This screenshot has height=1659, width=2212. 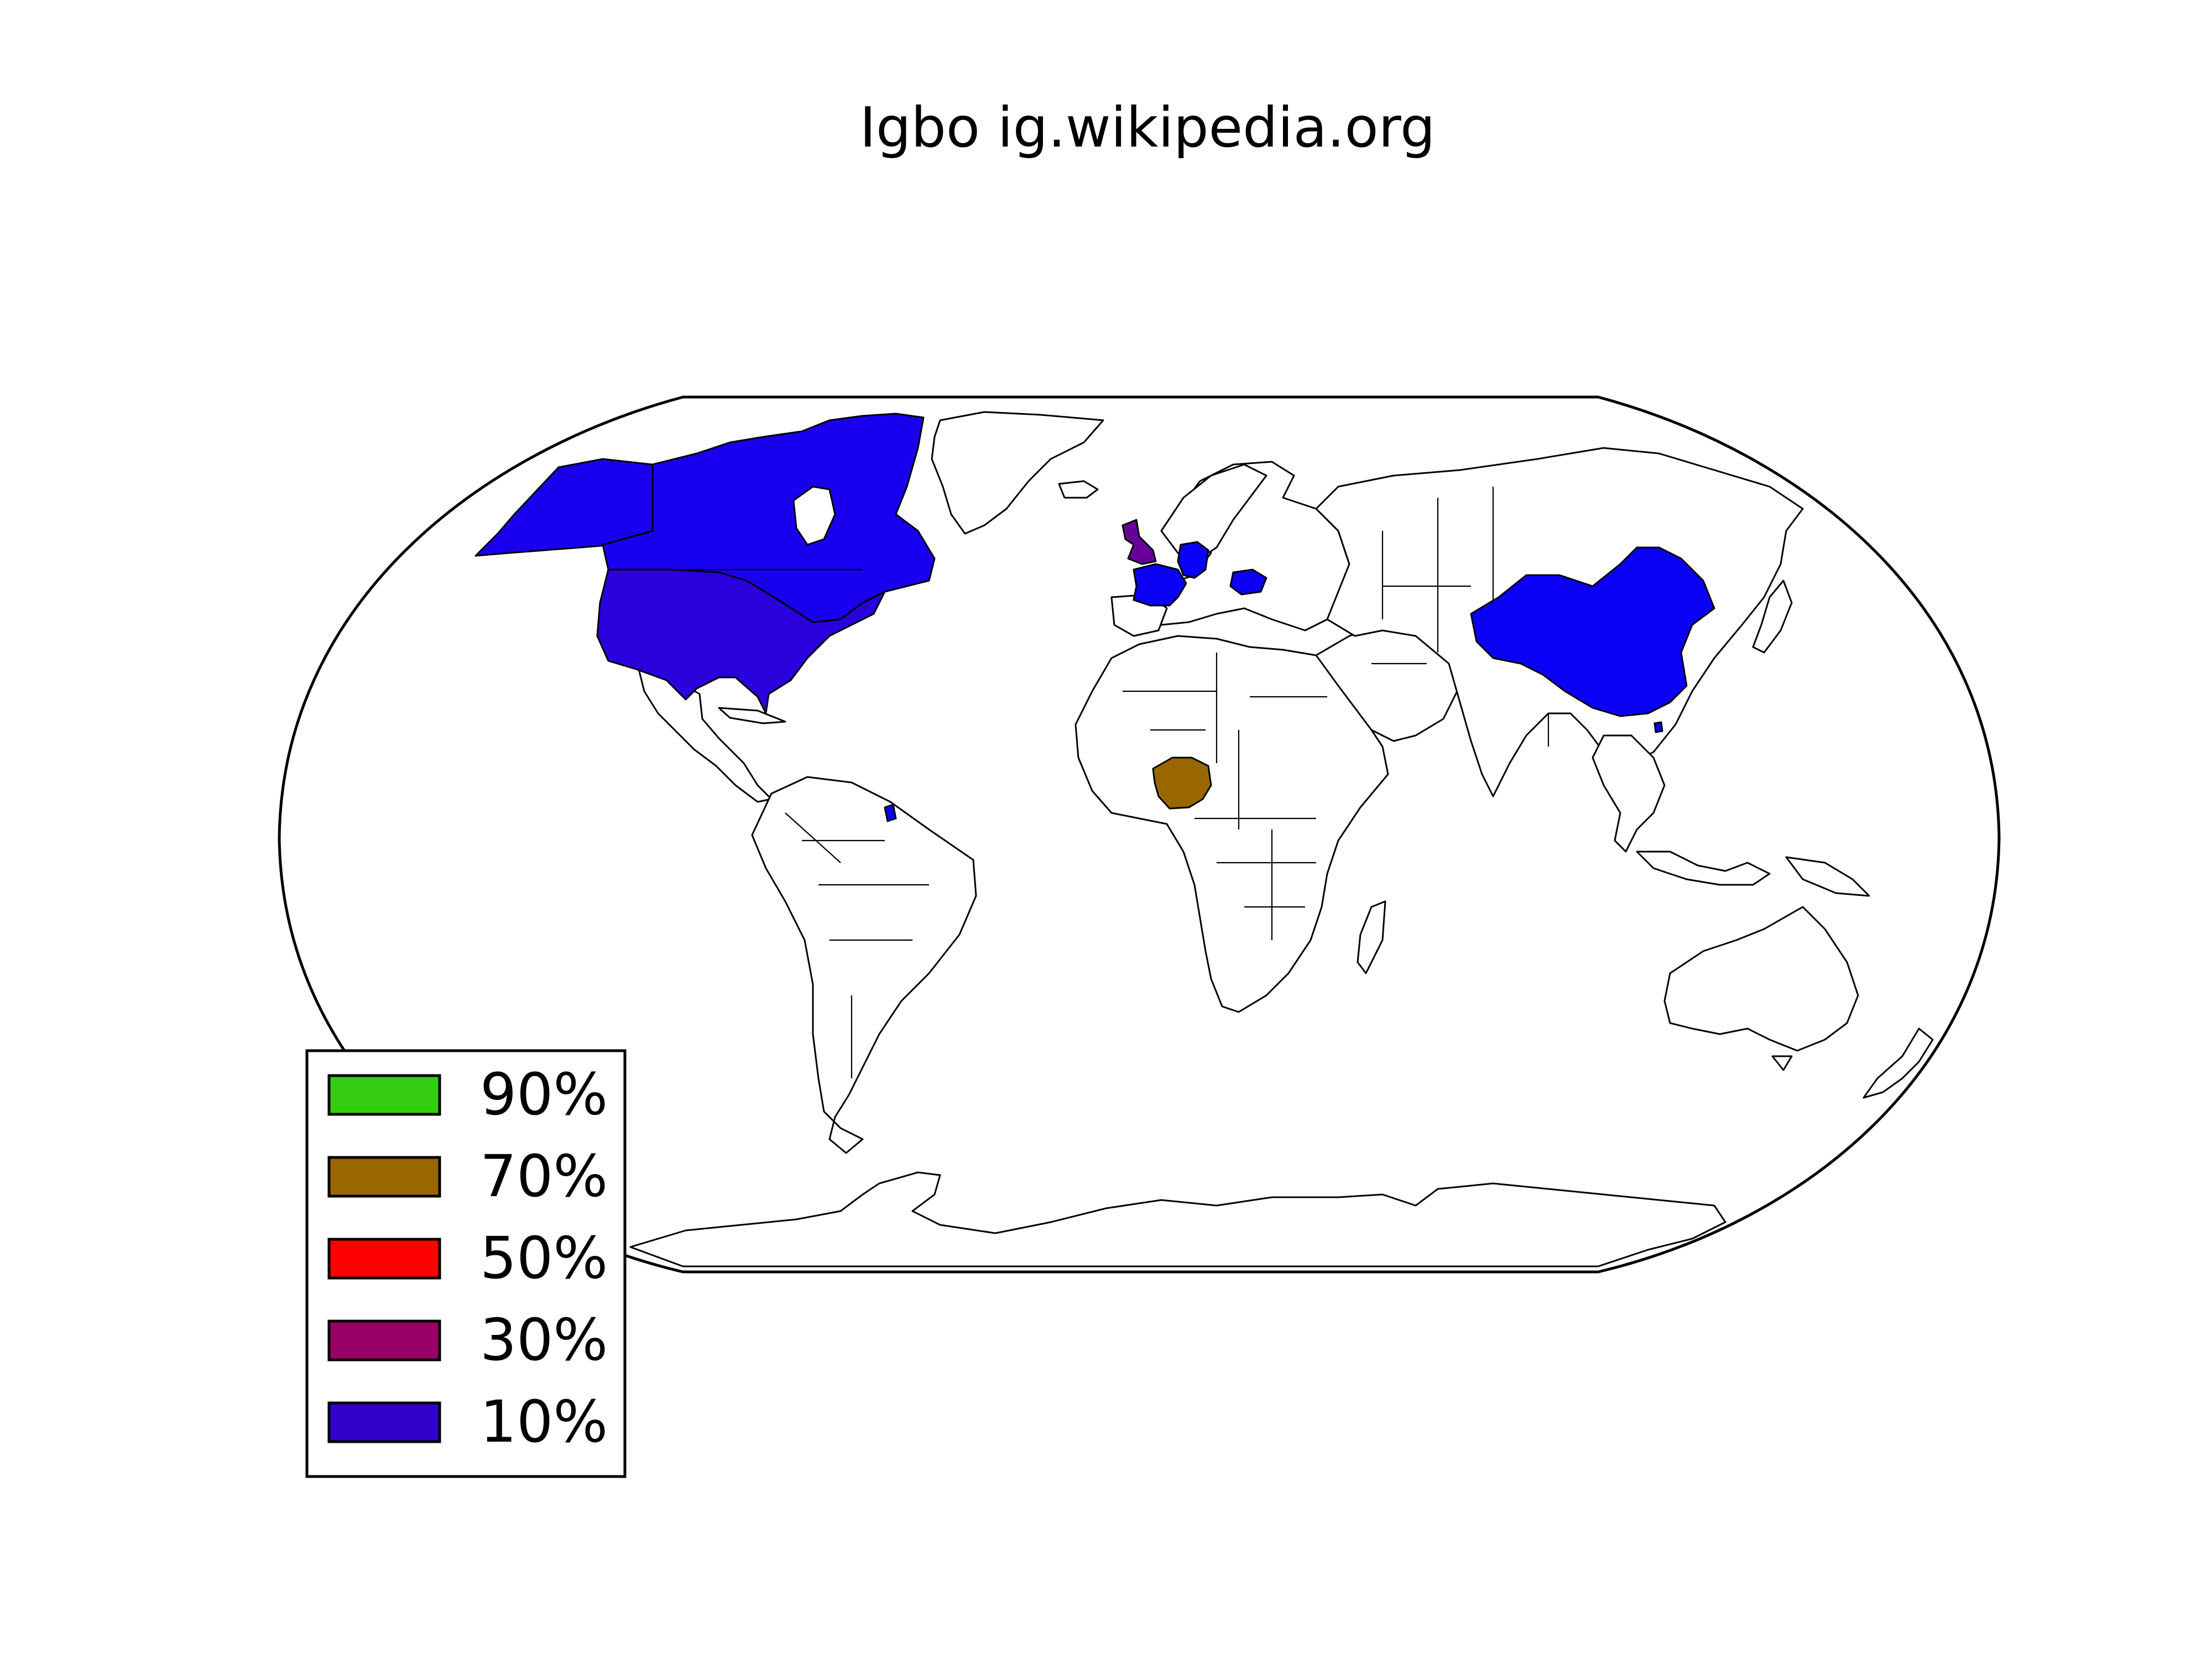 What do you see at coordinates (1160, 585) in the screenshot?
I see `france-region` at bounding box center [1160, 585].